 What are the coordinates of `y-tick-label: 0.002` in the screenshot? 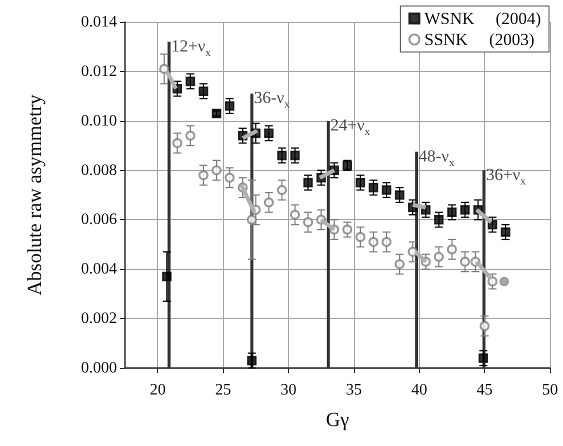 It's located at (99, 319).